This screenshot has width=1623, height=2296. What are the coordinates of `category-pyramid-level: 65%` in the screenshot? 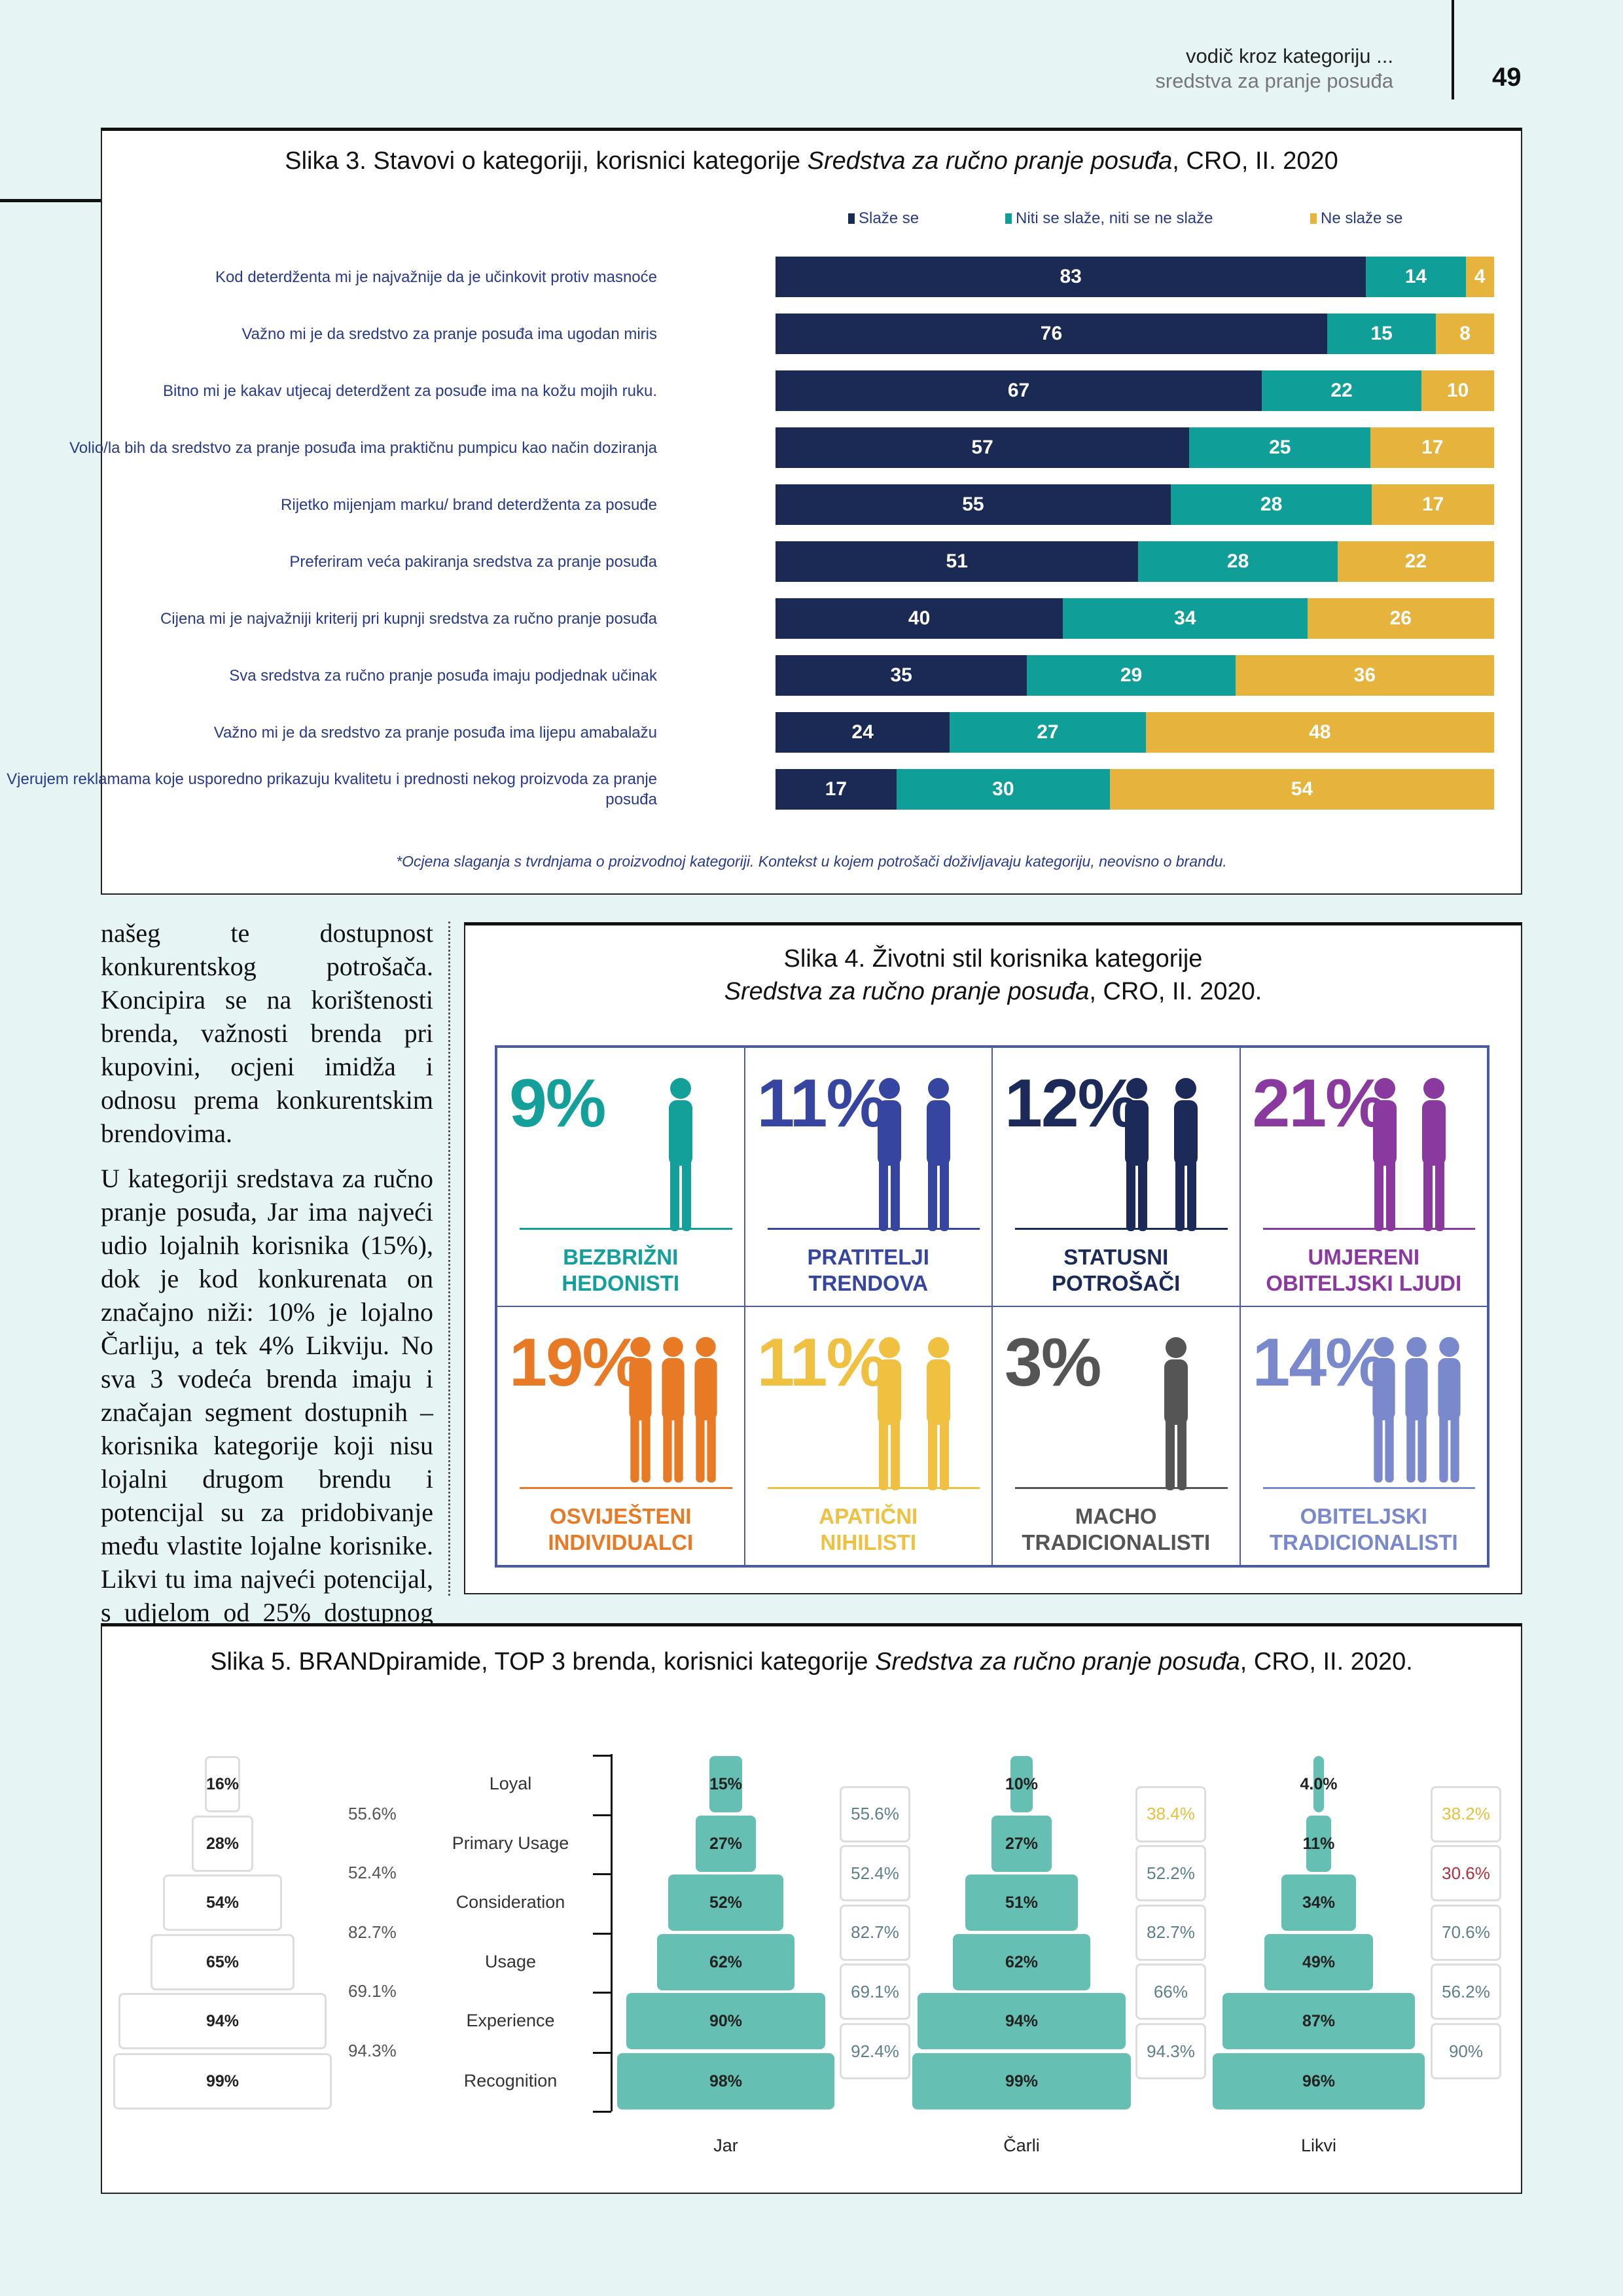 It's located at (222, 1962).